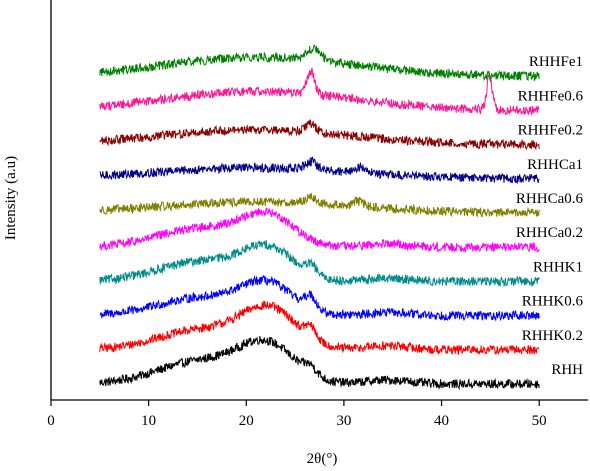 This screenshot has width=590, height=471. Describe the element at coordinates (319, 62) in the screenshot. I see `series-line-rhhfe1` at that location.